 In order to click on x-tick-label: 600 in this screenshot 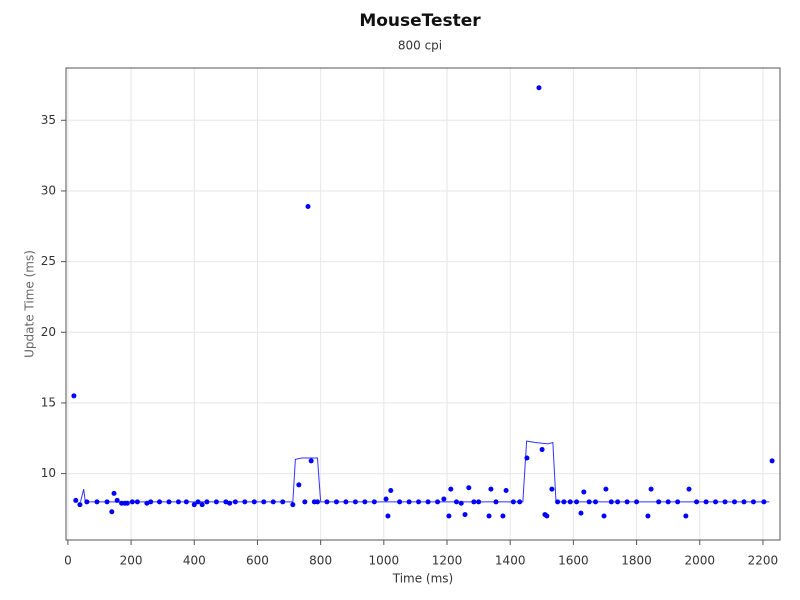, I will do `click(257, 561)`.